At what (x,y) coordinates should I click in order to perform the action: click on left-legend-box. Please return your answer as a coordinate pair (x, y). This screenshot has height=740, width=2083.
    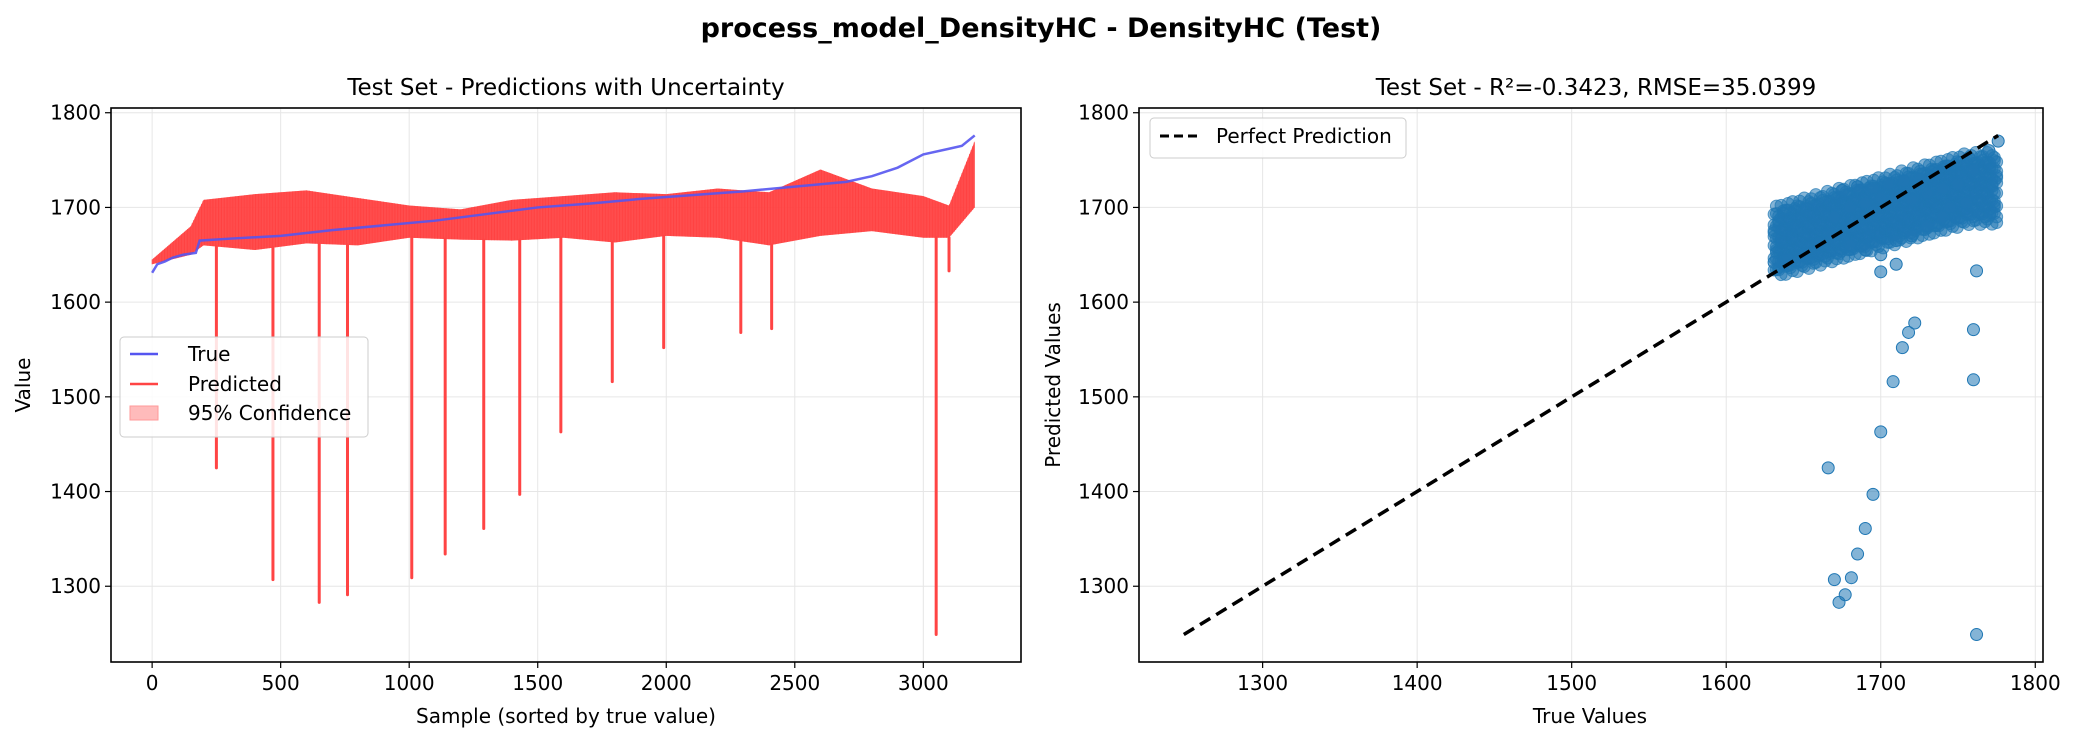
    Looking at the image, I should click on (244, 387).